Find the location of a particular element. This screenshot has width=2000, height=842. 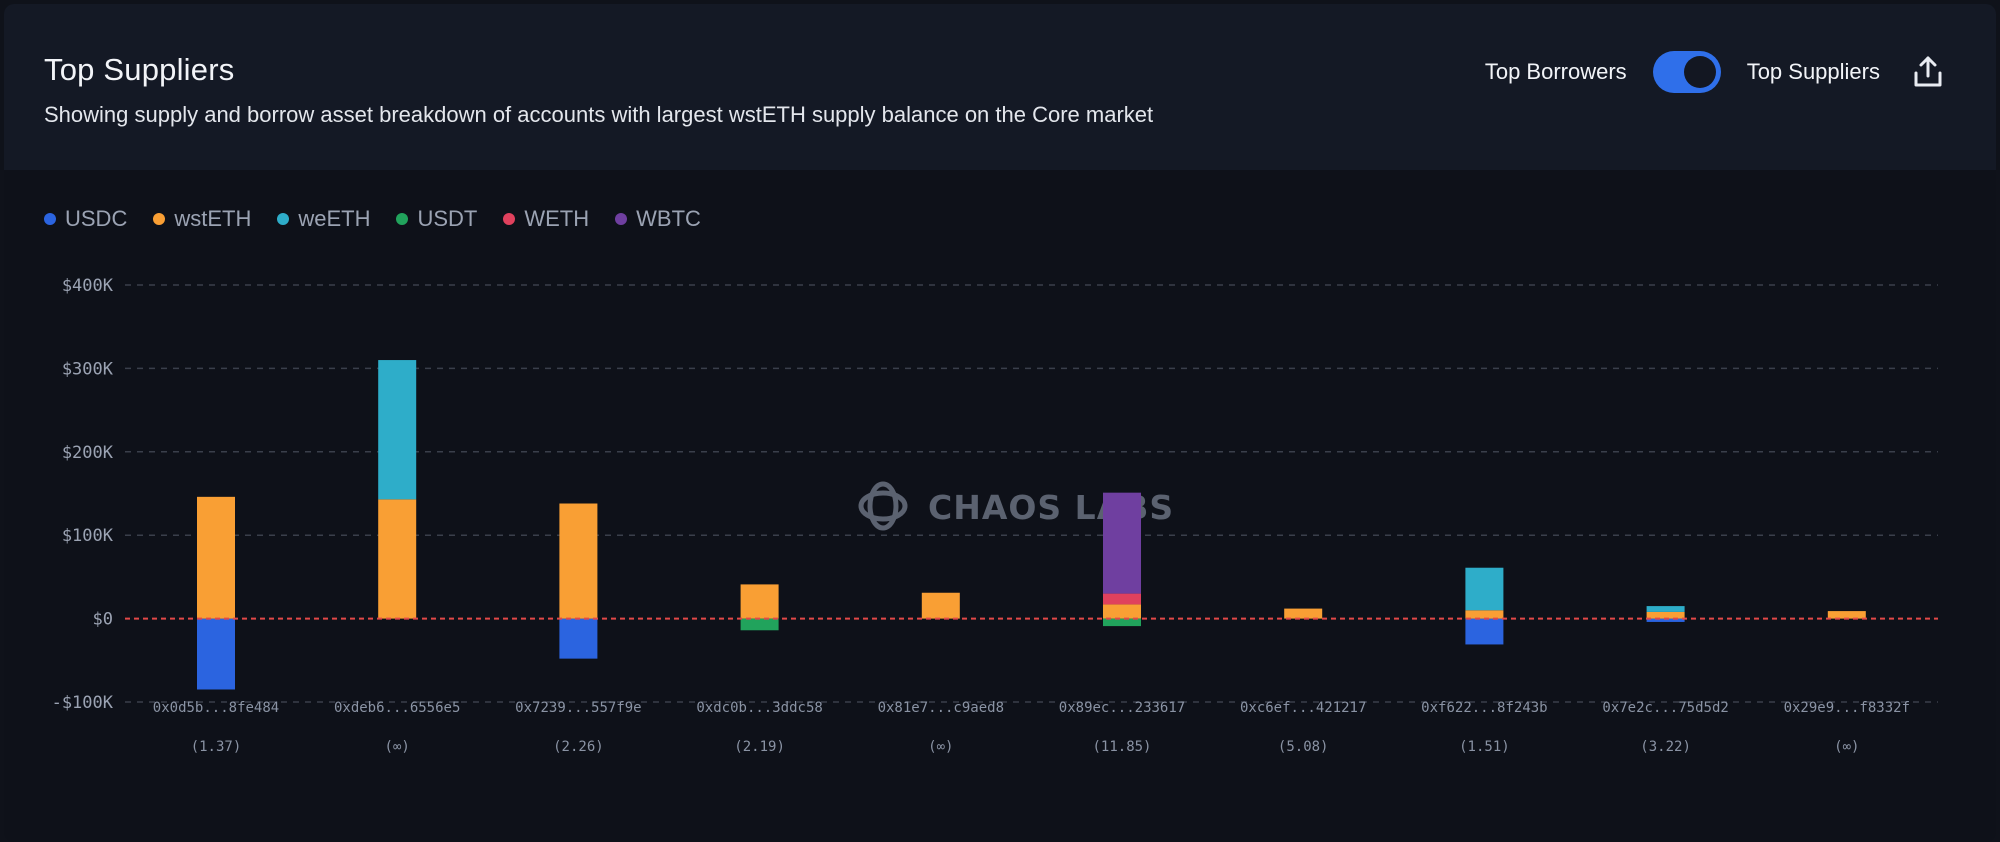

x-tick-label: 0xc6ef...421217 is located at coordinates (1303, 708).